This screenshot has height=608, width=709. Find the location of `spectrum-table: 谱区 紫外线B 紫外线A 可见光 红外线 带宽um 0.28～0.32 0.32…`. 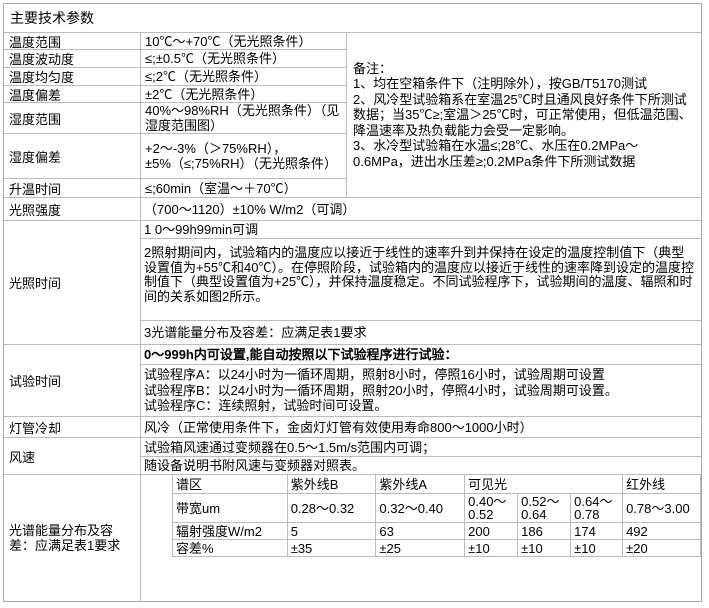

spectrum-table: 谱区 紫外线B 紫外线A 可见光 红外线 带宽um 0.28～0.32 0.32… is located at coordinates (436, 515).